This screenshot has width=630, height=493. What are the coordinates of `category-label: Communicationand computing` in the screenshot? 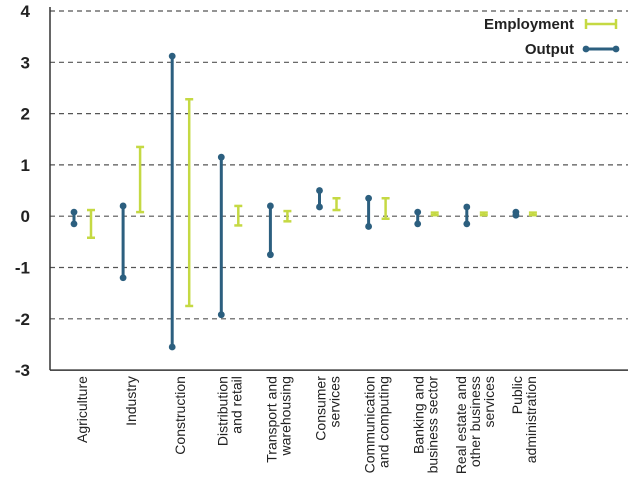 It's located at (377, 424).